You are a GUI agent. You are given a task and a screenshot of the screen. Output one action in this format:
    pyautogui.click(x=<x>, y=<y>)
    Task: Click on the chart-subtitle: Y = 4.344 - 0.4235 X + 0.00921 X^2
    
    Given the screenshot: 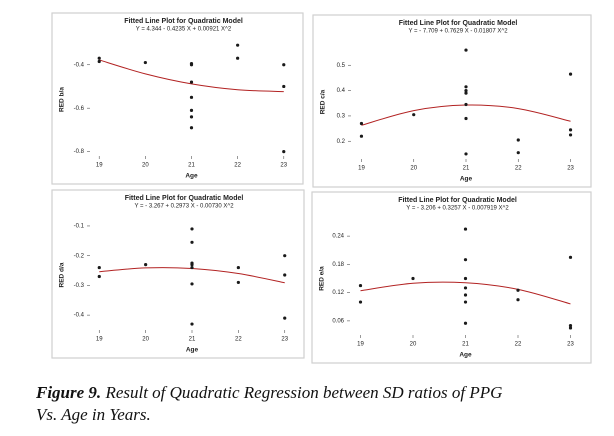 What is the action you would take?
    pyautogui.click(x=184, y=30)
    